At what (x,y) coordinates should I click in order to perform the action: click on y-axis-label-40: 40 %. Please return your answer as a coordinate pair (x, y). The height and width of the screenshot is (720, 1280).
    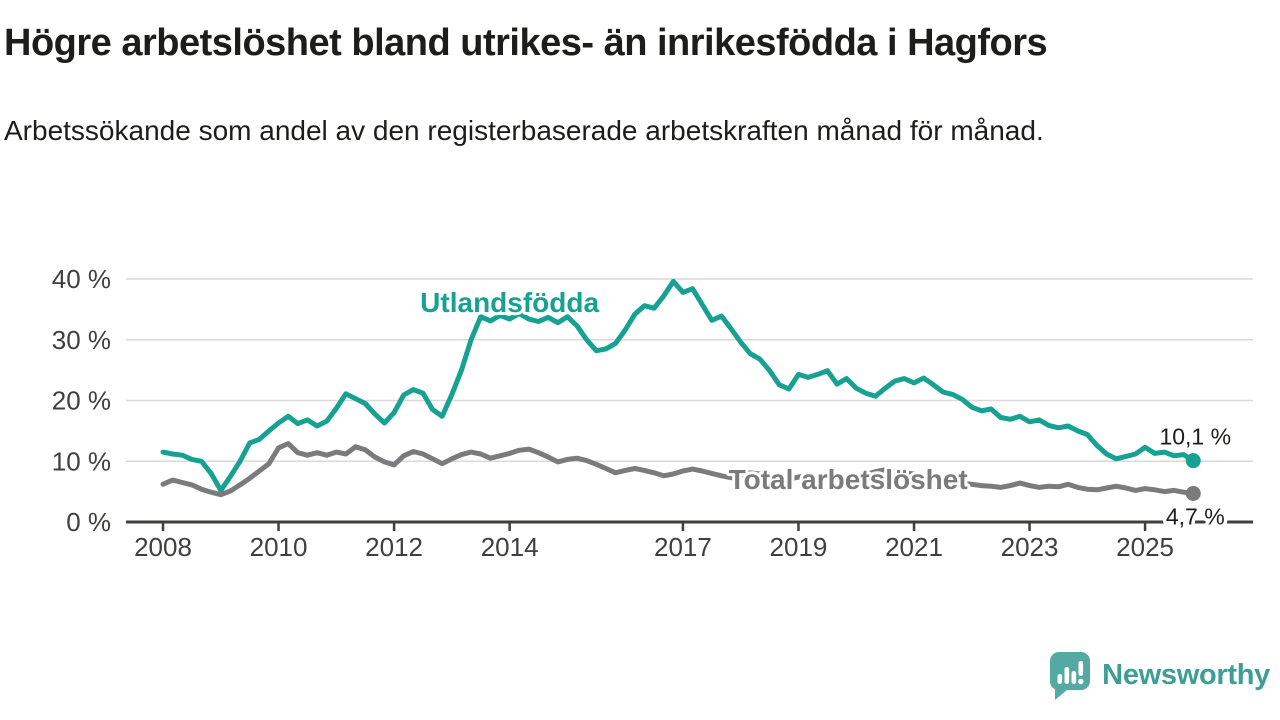
    Looking at the image, I should click on (81, 279).